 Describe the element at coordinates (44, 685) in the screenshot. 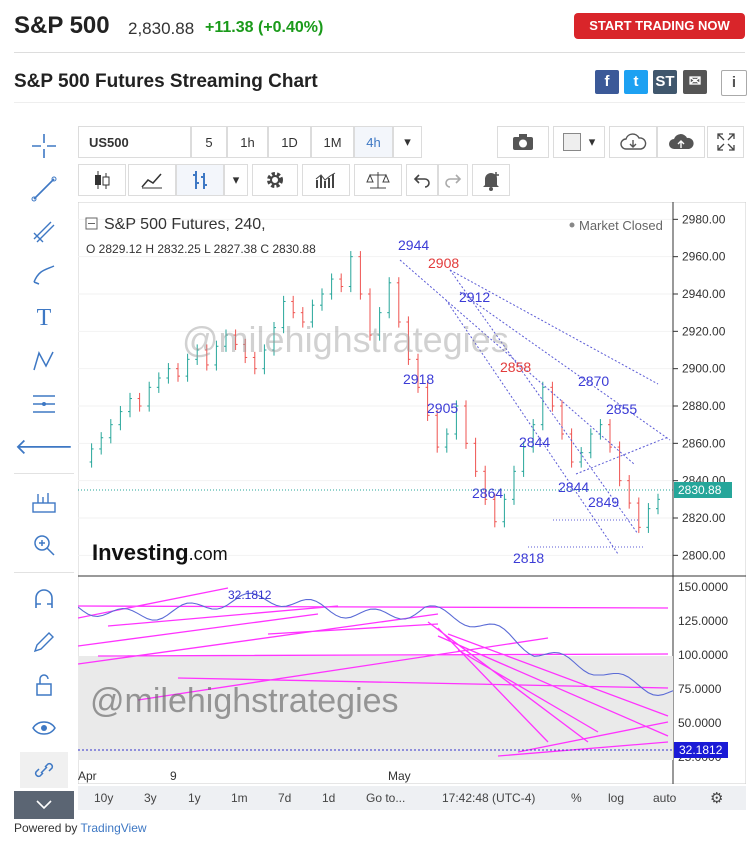

I see `lock-icon` at that location.